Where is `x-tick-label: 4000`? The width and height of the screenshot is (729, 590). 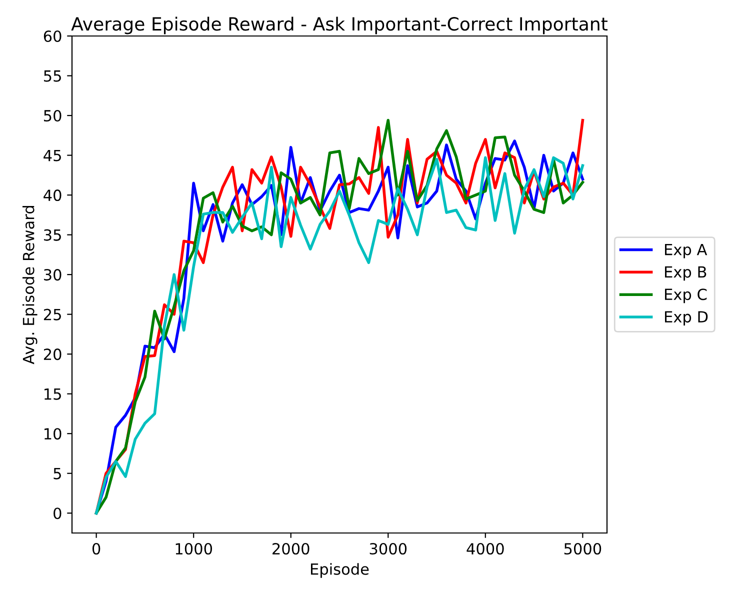
x-tick-label: 4000 is located at coordinates (485, 548).